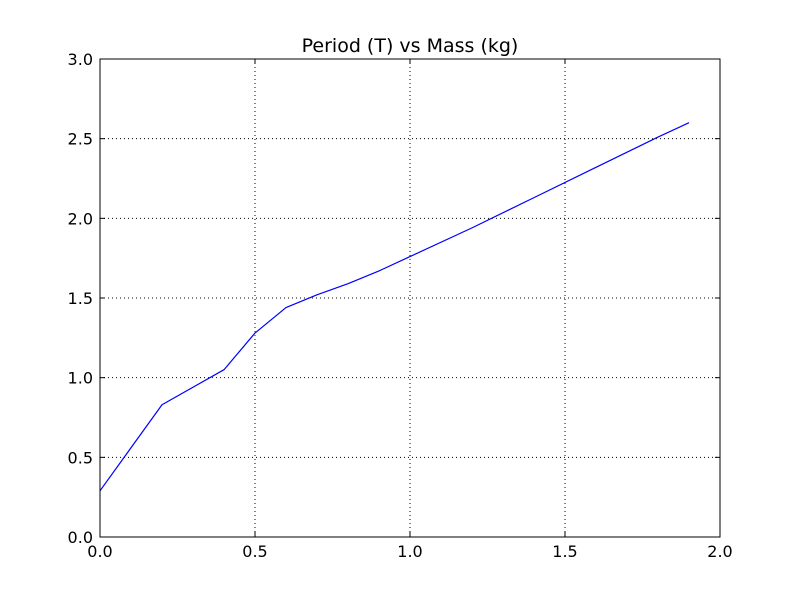  What do you see at coordinates (410, 46) in the screenshot?
I see `chart-title: Period (T) vs Mass (kg)` at bounding box center [410, 46].